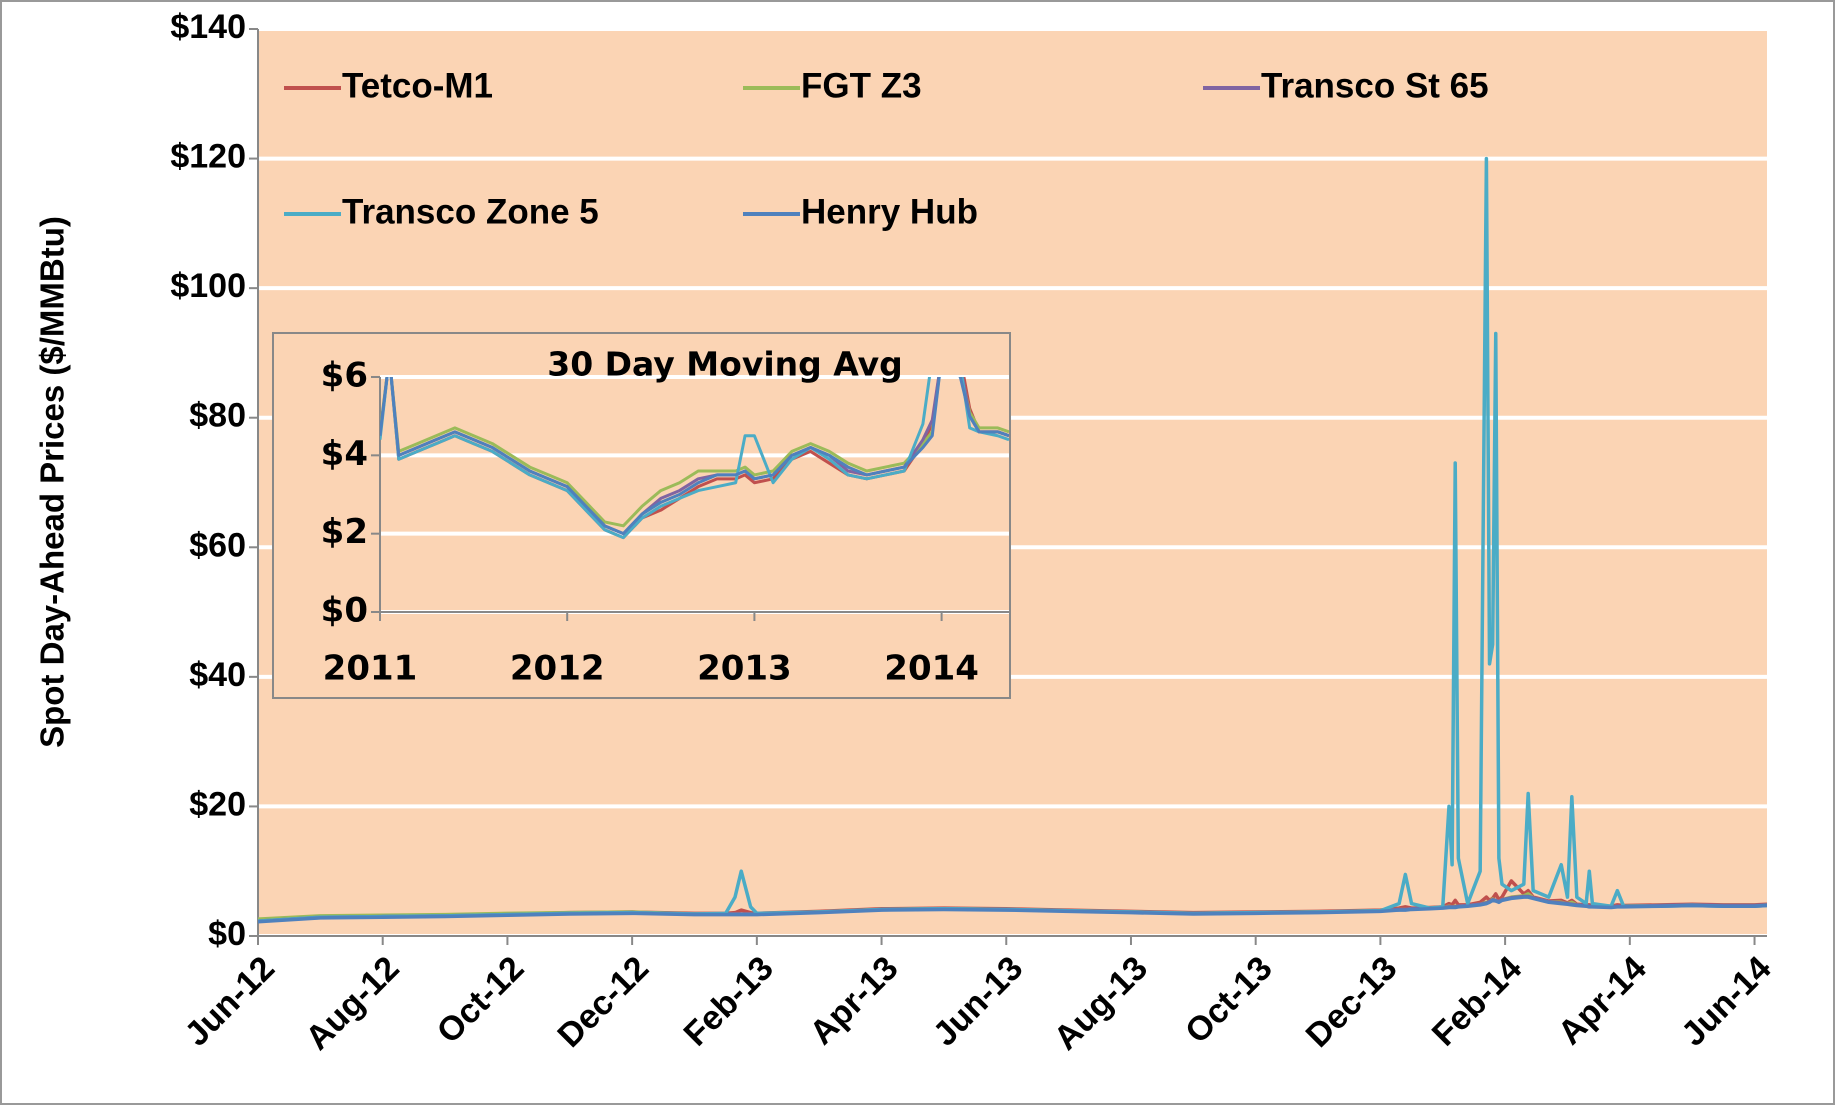  I want to click on series-lines, so click(694, 458).